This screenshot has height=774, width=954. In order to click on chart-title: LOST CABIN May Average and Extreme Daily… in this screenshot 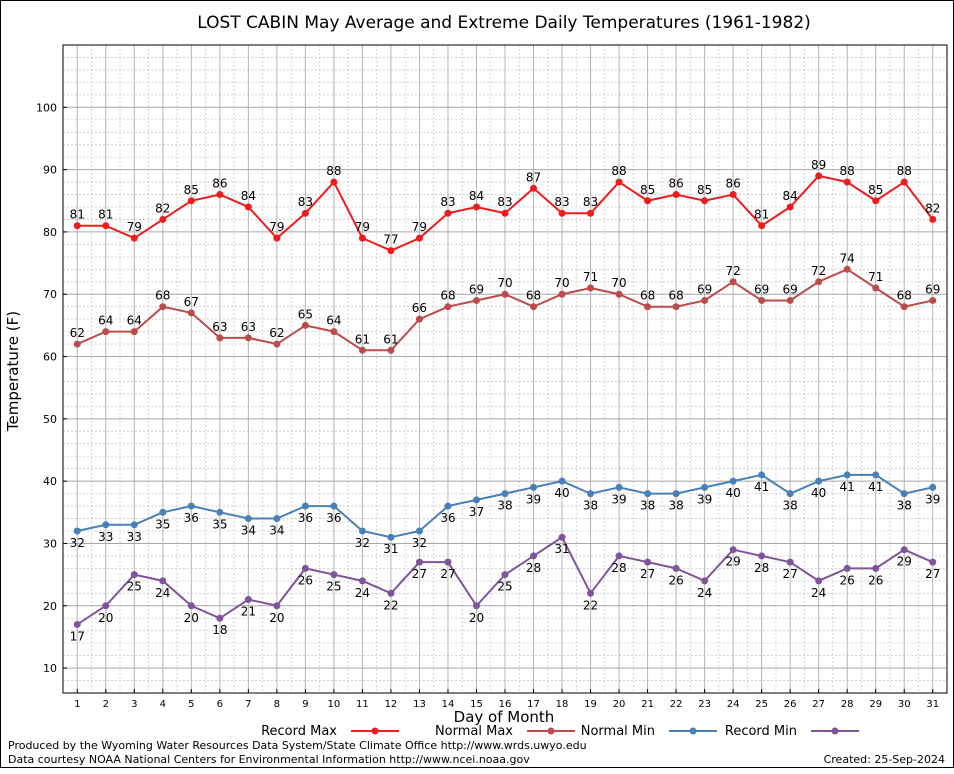, I will do `click(504, 23)`.